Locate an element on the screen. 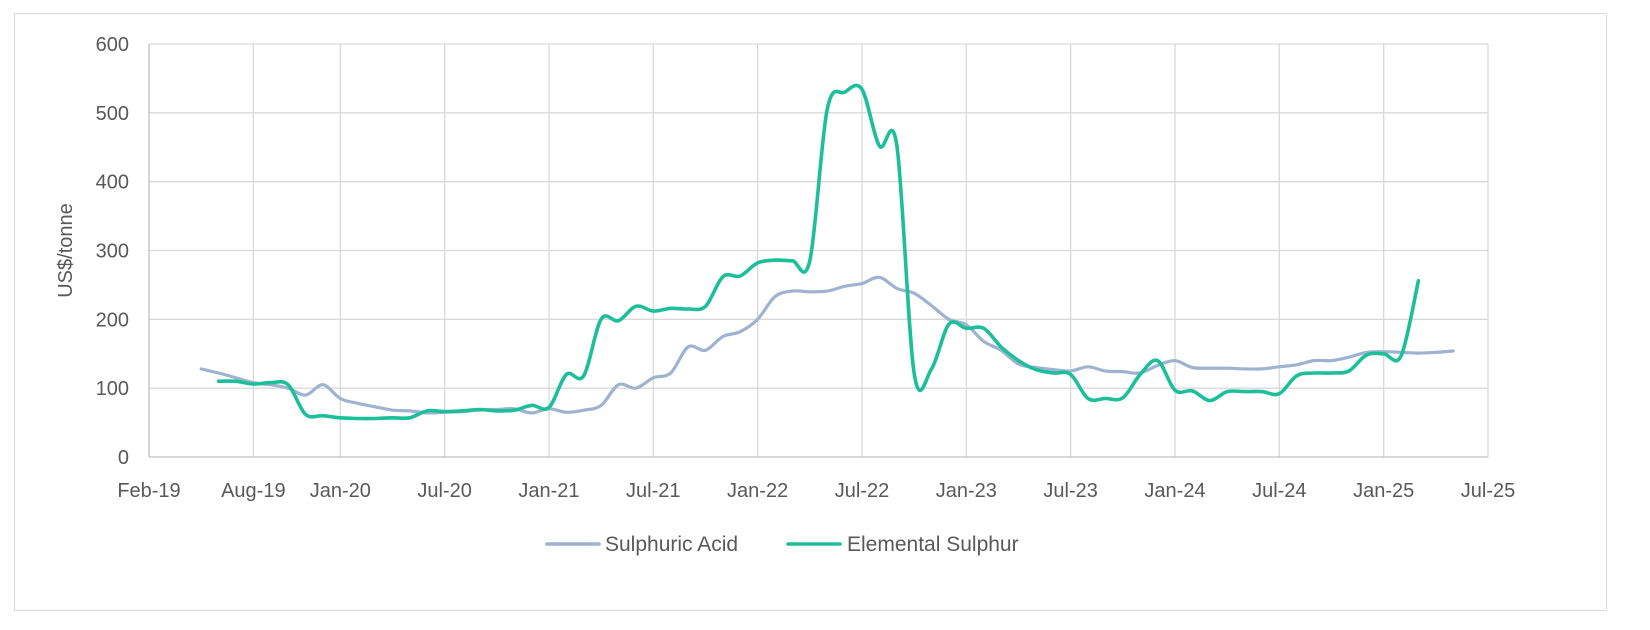  x-tick-label: Aug-19 is located at coordinates (253, 491).